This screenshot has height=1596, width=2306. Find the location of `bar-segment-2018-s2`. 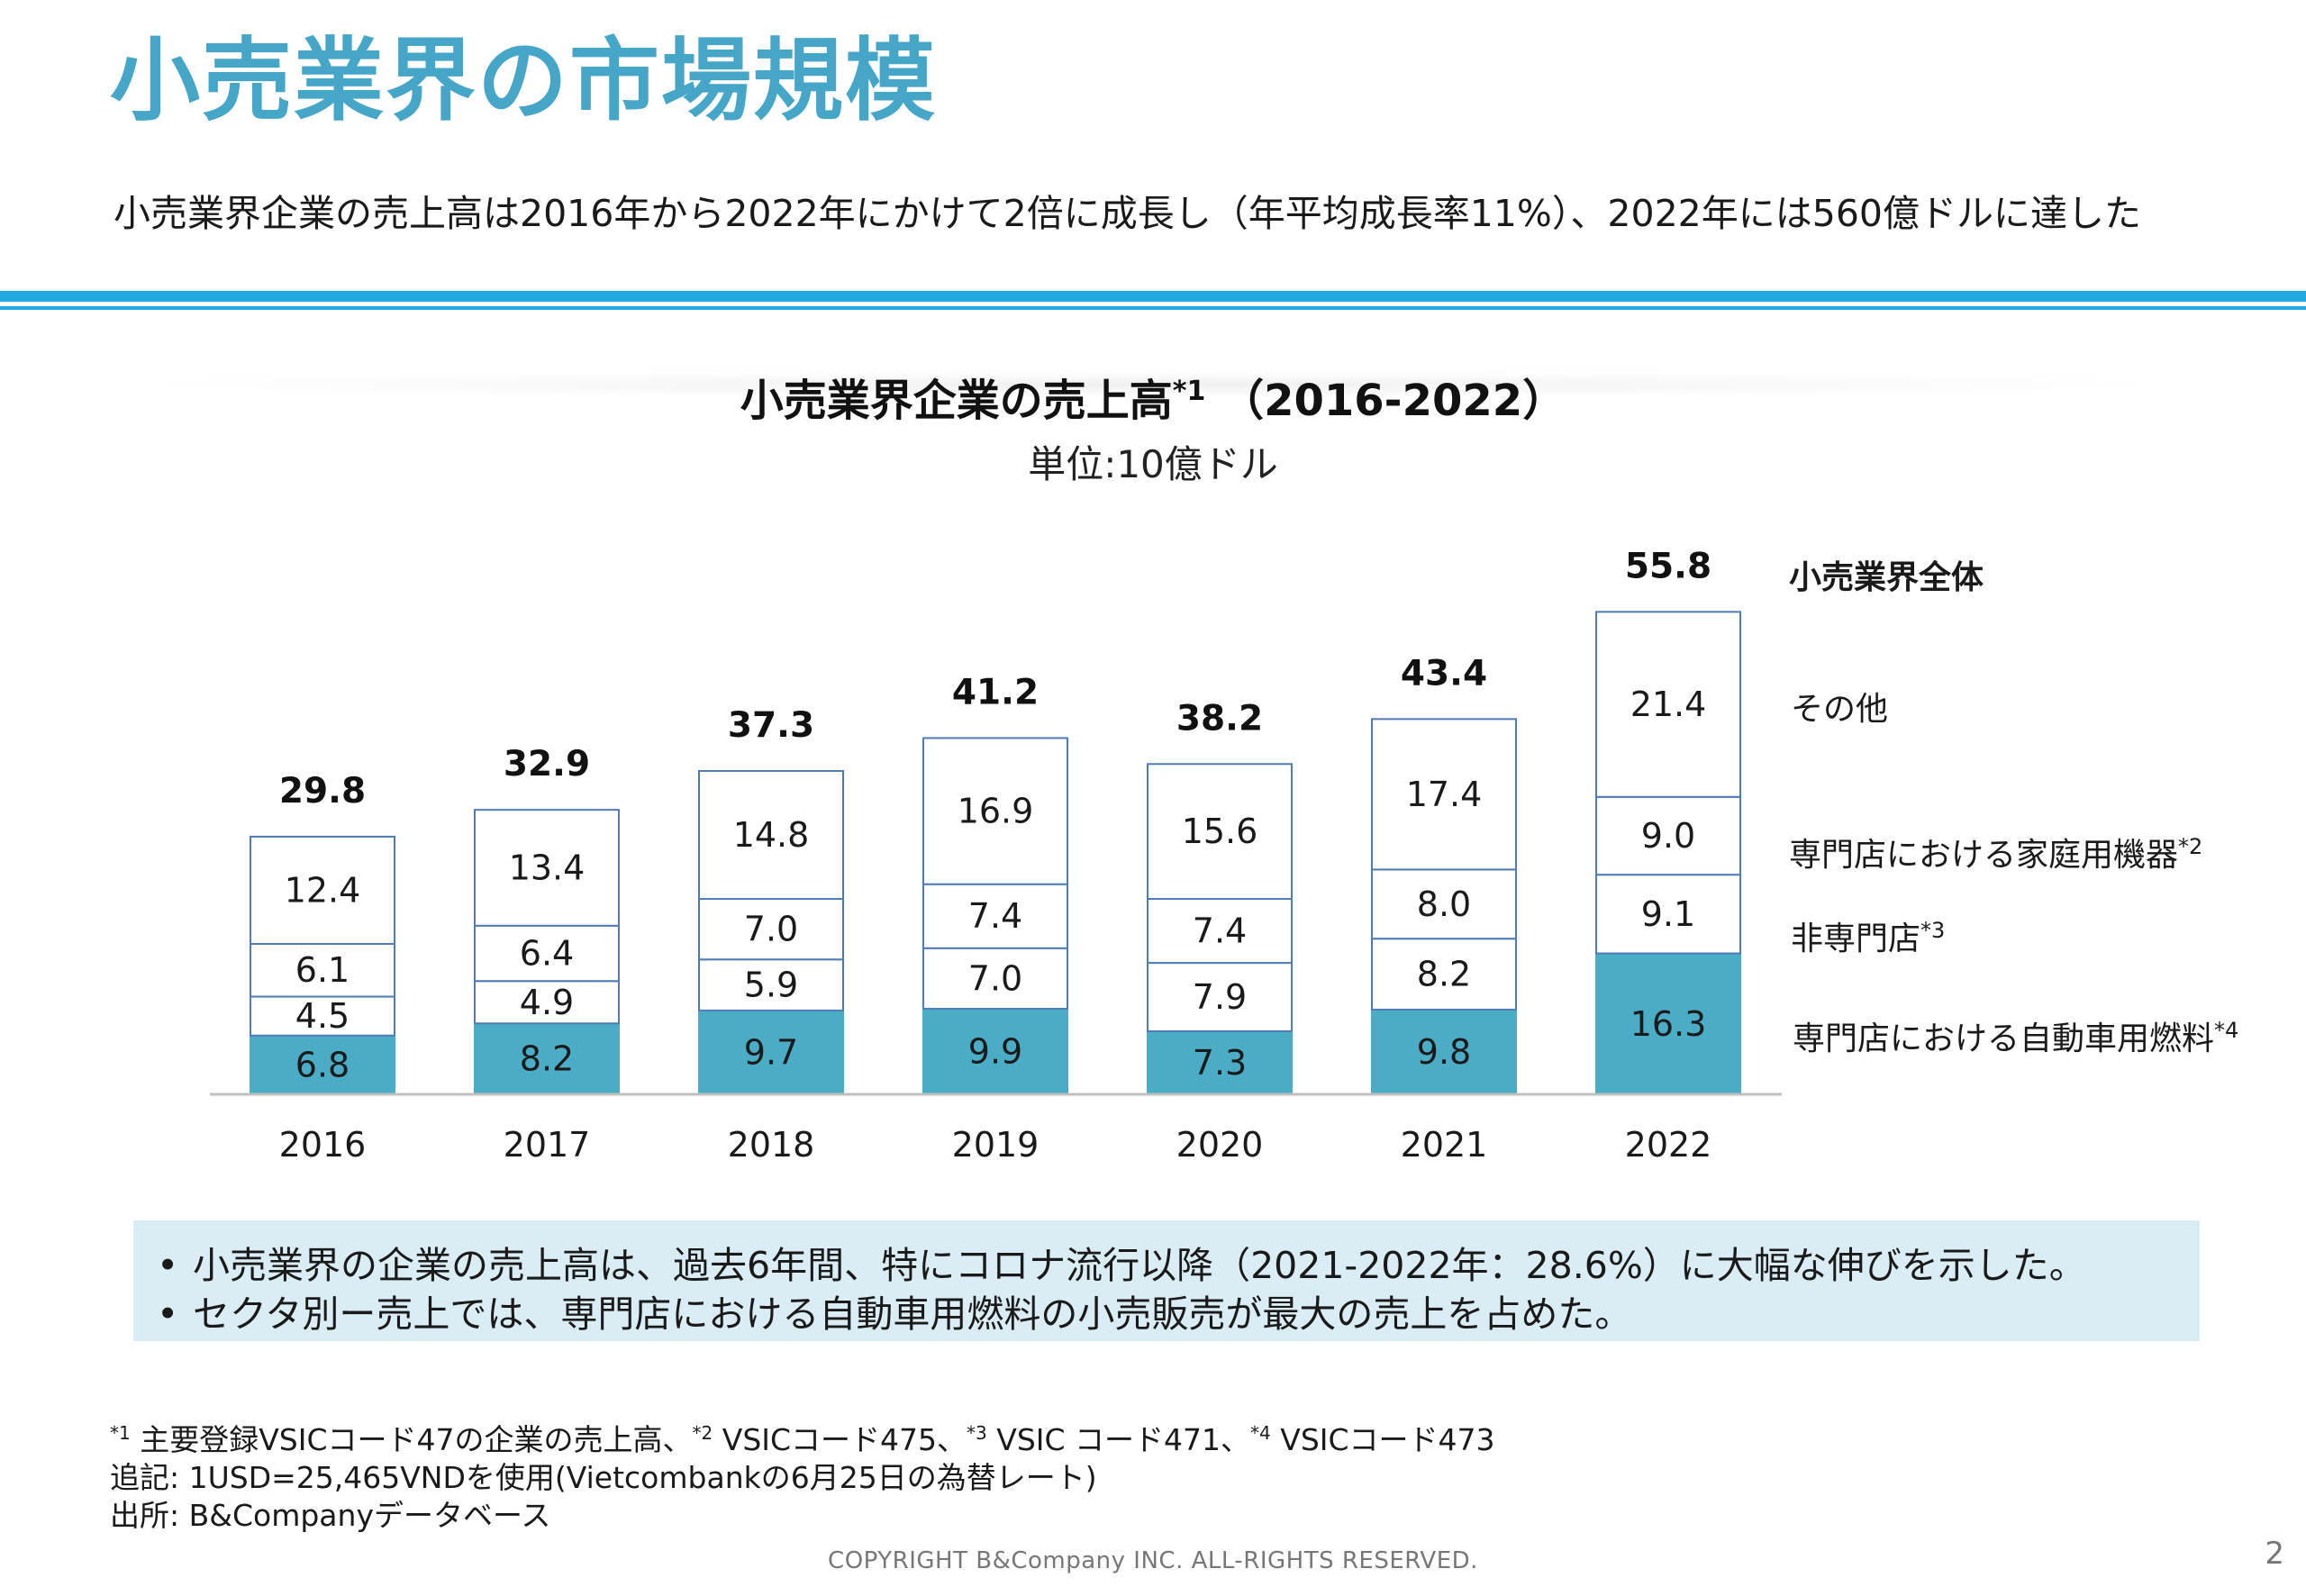

bar-segment-2018-s2 is located at coordinates (771, 929).